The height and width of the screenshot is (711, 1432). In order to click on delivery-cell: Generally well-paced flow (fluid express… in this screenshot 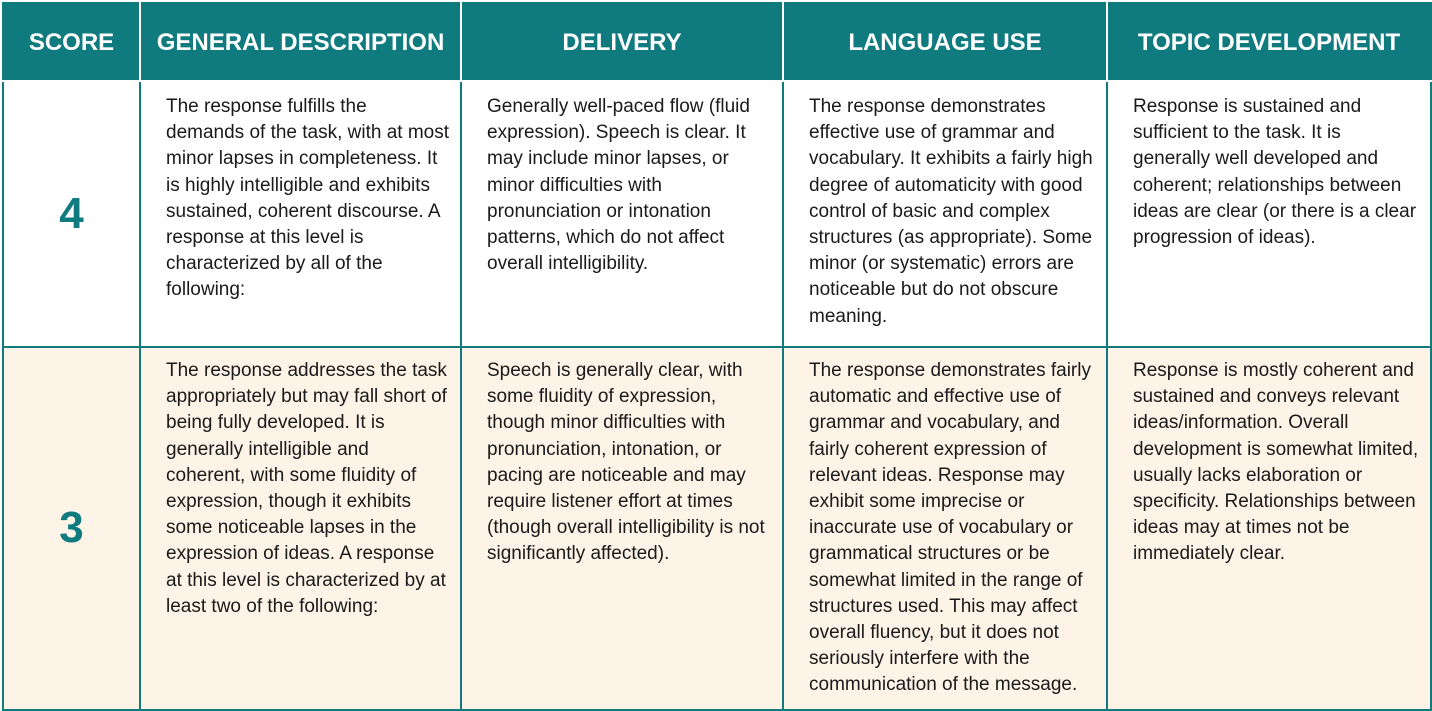, I will do `click(622, 214)`.